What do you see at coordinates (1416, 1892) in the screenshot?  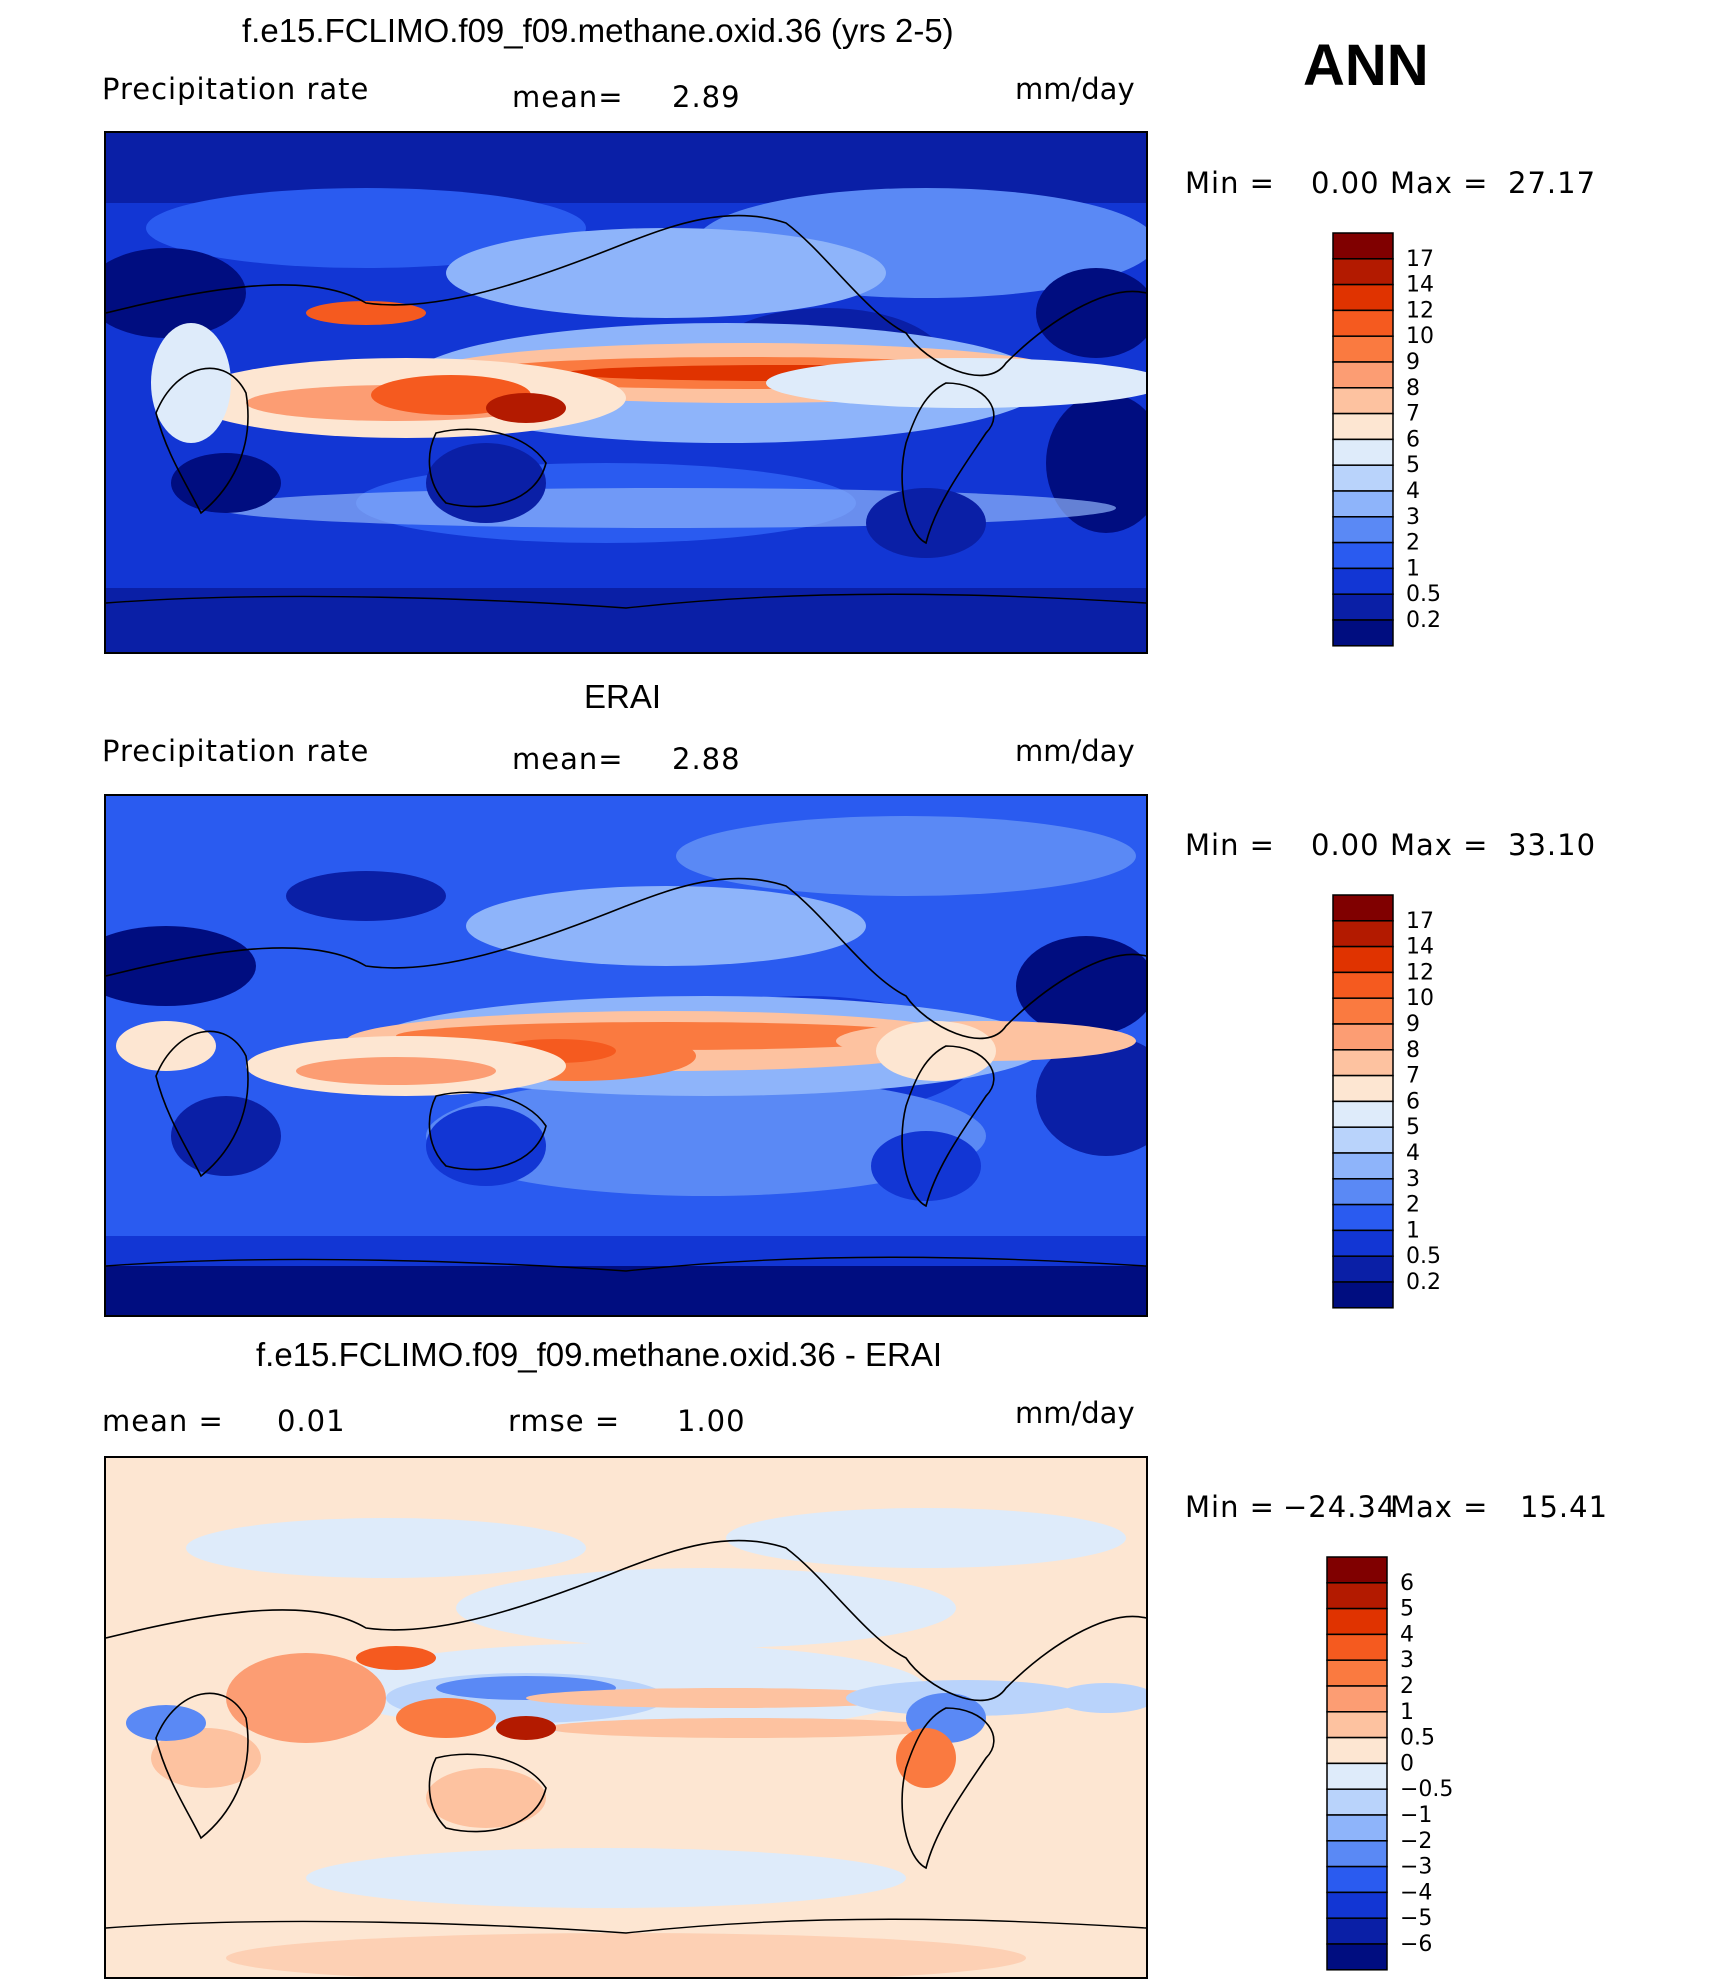 I see `colorbar-tick-label: −4` at bounding box center [1416, 1892].